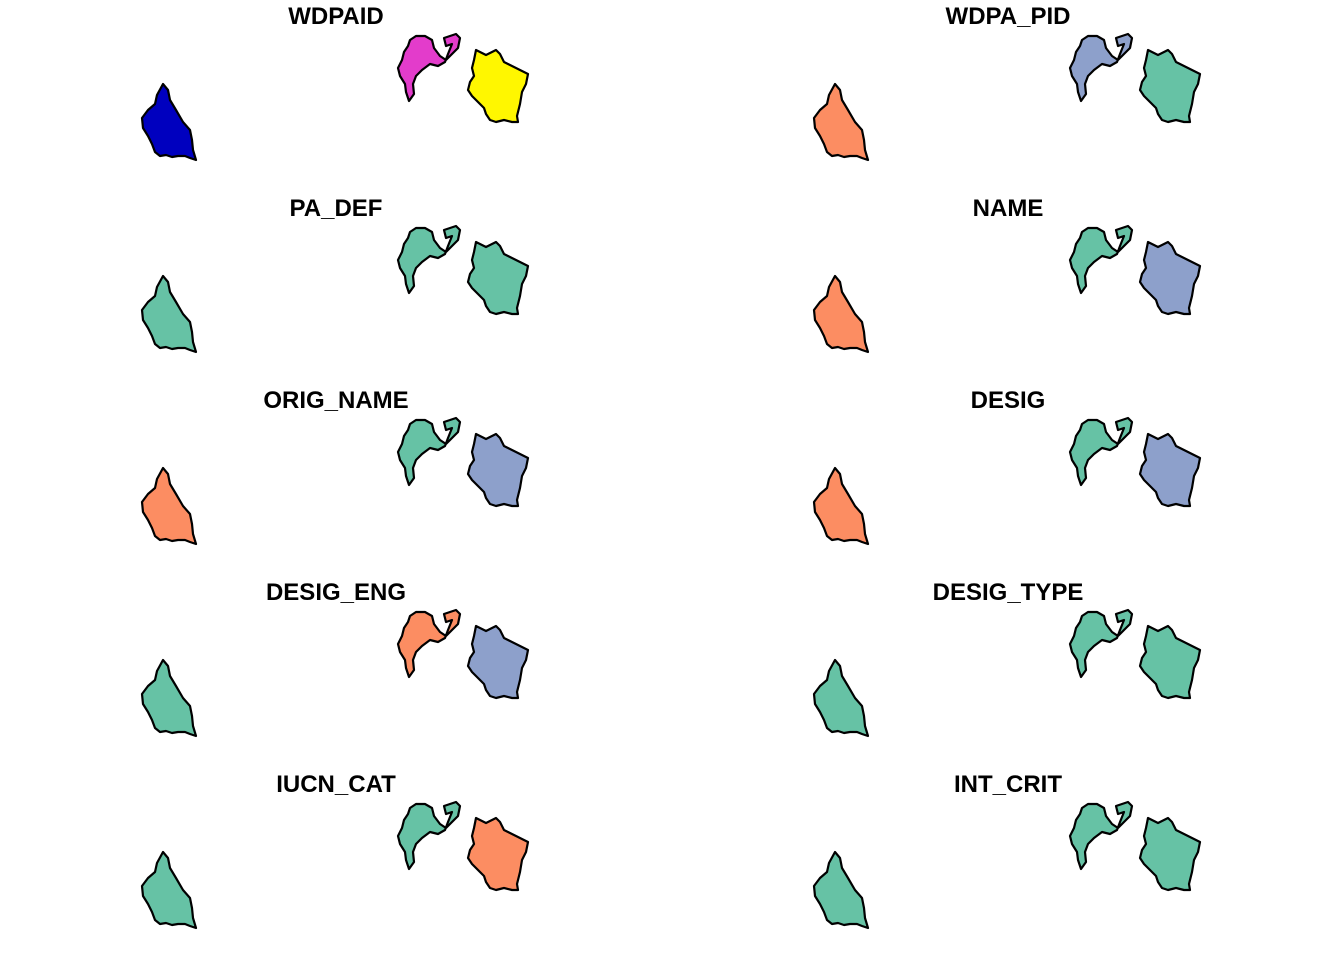  I want to click on panel-title: DESIG_ENG, so click(336, 592).